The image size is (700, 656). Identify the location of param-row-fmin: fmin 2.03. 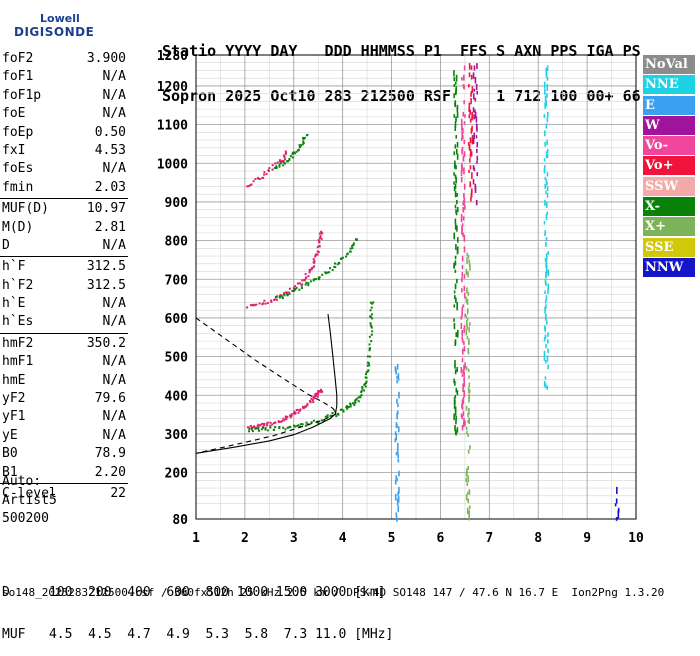
(64, 188).